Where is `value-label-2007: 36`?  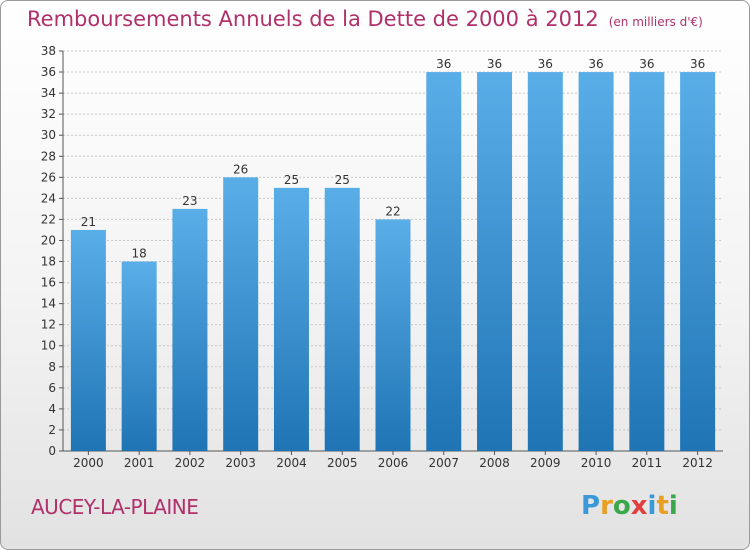 value-label-2007: 36 is located at coordinates (443, 64).